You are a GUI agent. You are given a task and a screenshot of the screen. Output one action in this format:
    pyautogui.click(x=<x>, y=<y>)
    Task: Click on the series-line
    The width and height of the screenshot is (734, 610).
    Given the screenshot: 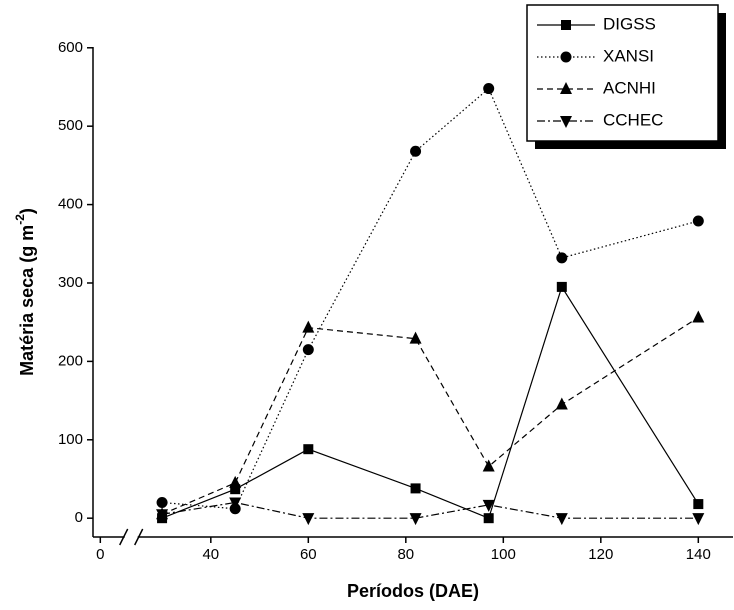 What is the action you would take?
    pyautogui.click(x=430, y=510)
    